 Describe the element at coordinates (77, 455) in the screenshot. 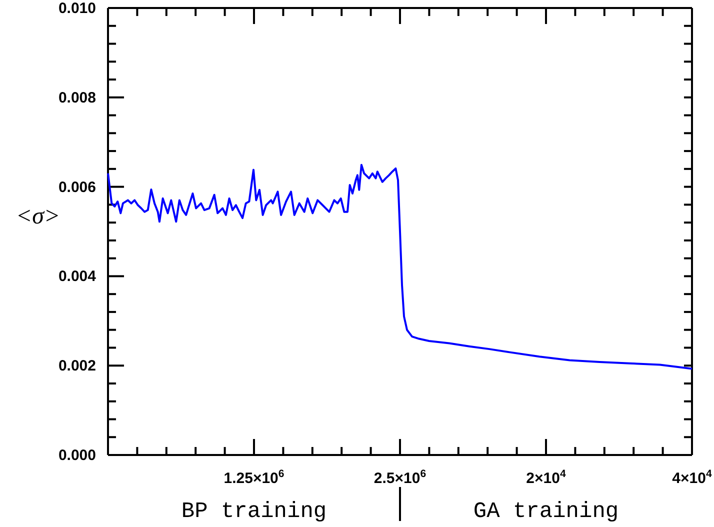

I see `y-tick-label: 0.000` at that location.